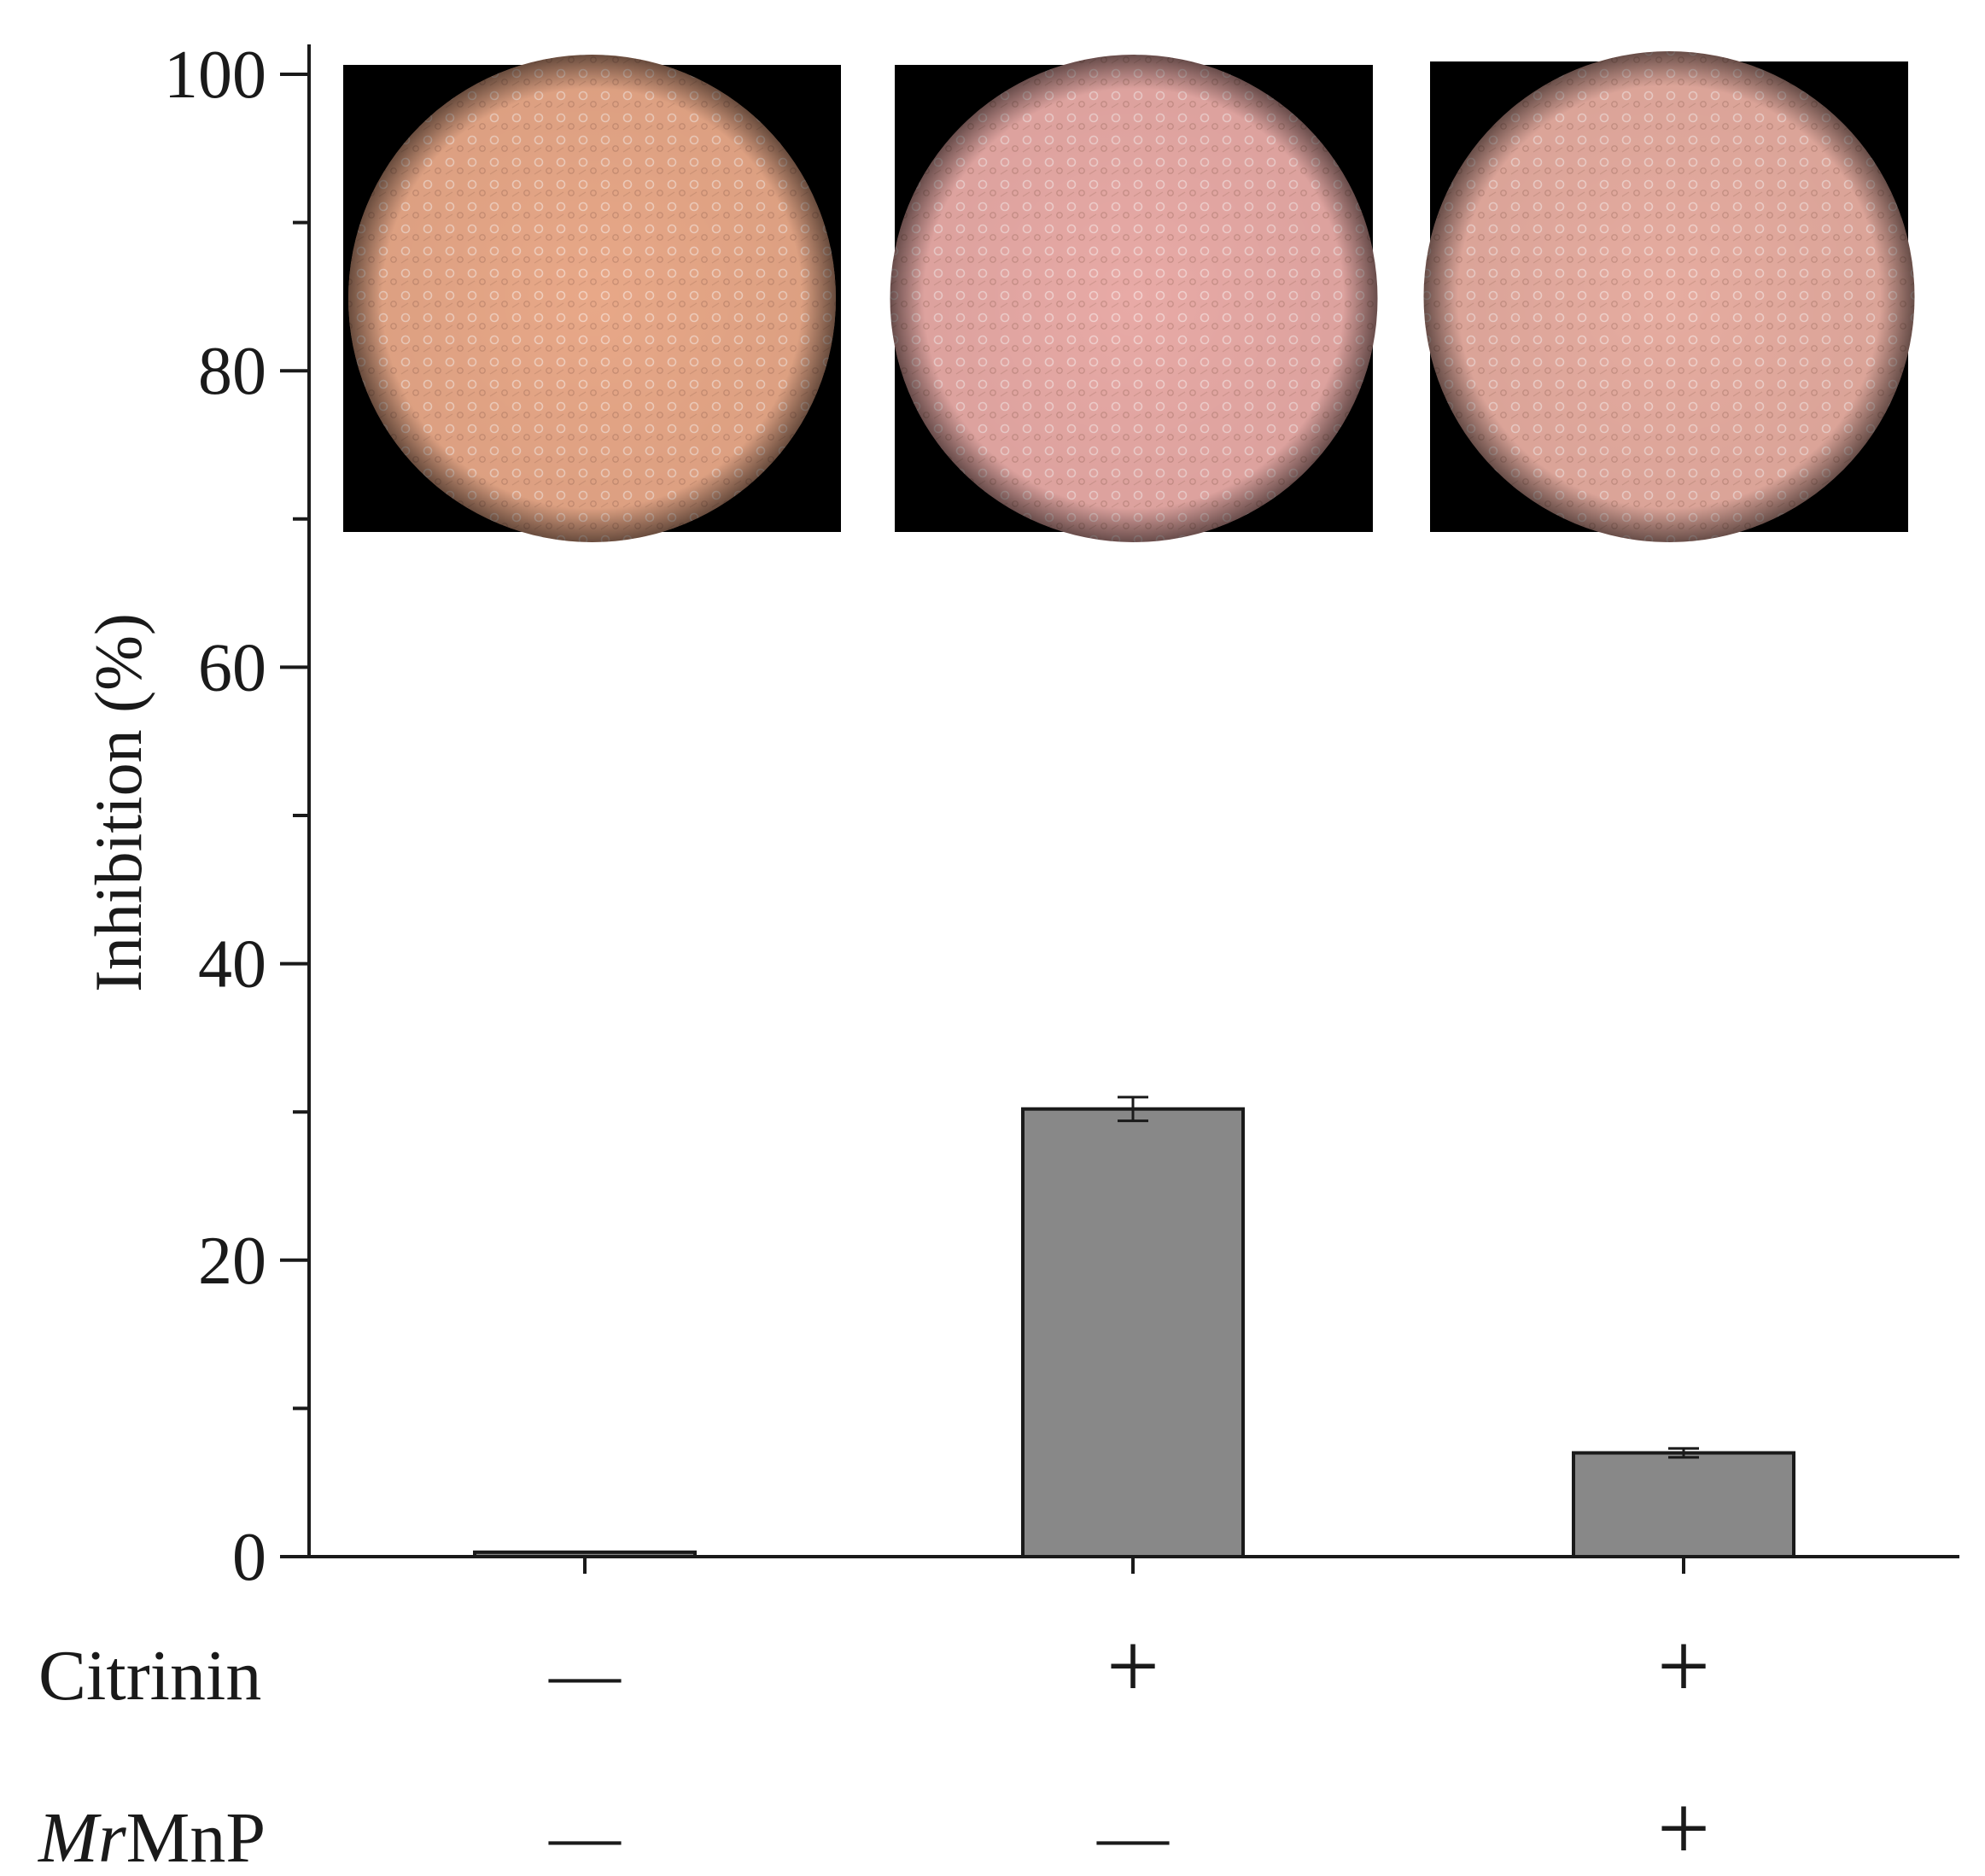 The width and height of the screenshot is (1985, 1876). Describe the element at coordinates (232, 667) in the screenshot. I see `y-tick-label: 60` at that location.